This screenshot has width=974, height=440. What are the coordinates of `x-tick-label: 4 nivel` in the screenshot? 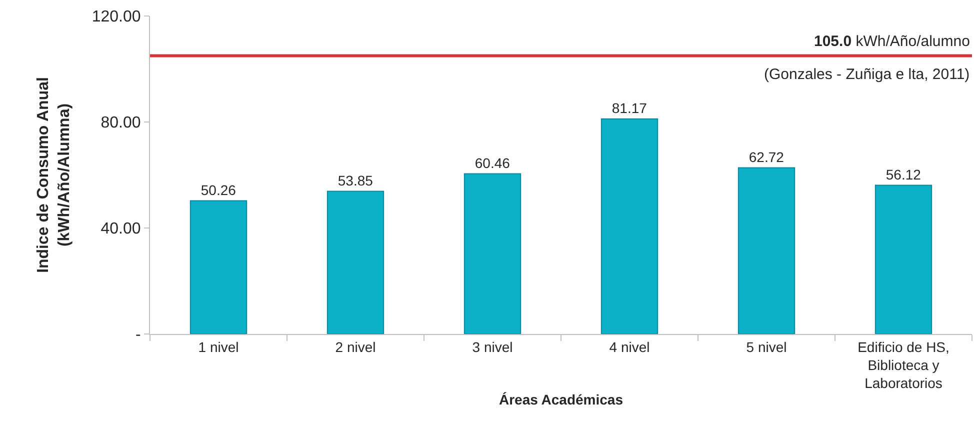 It's located at (629, 346).